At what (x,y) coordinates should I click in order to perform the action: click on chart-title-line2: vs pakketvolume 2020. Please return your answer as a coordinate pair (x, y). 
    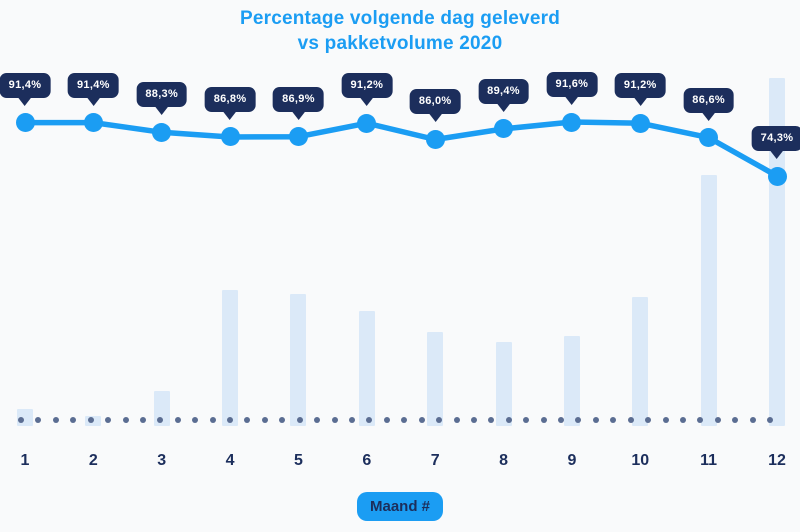
    Looking at the image, I should click on (400, 43).